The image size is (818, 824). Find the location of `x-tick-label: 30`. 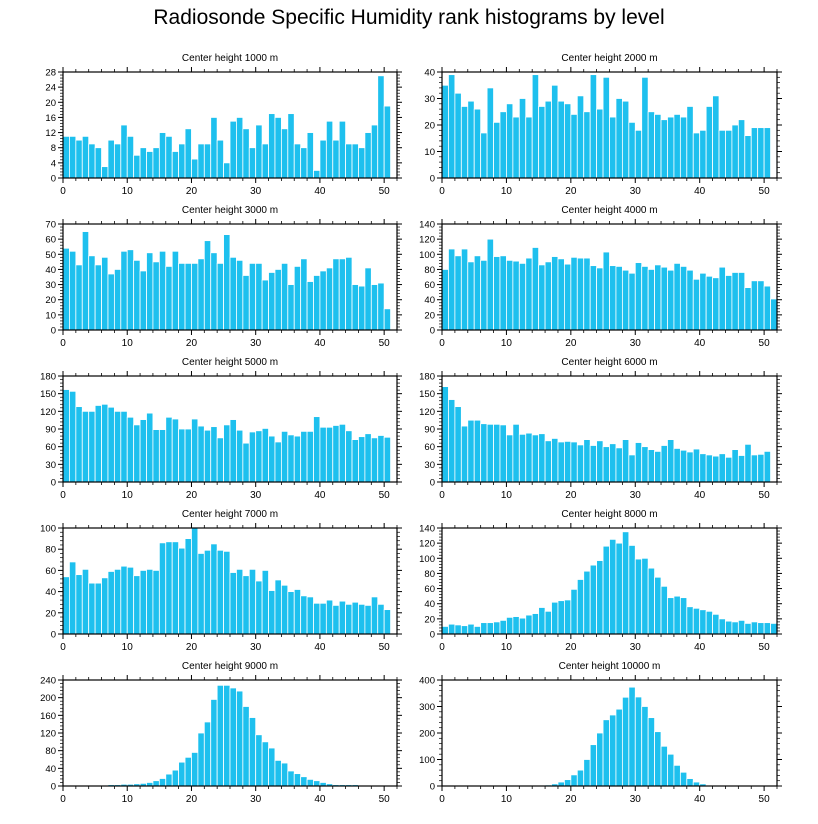

x-tick-label: 30 is located at coordinates (256, 343).